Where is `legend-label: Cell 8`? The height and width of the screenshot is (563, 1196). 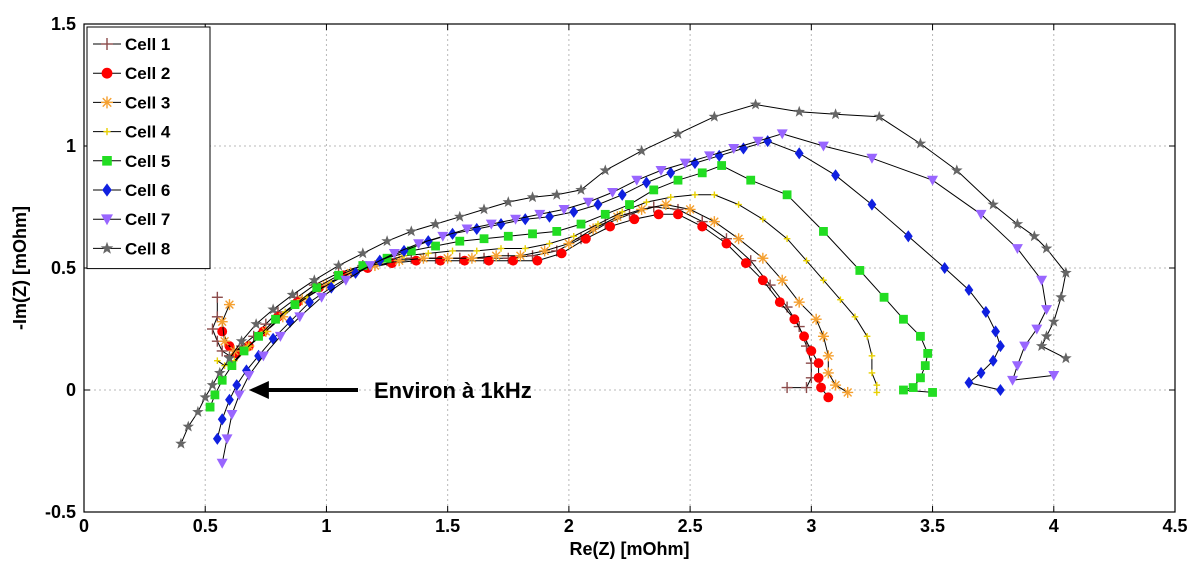 legend-label: Cell 8 is located at coordinates (147, 248).